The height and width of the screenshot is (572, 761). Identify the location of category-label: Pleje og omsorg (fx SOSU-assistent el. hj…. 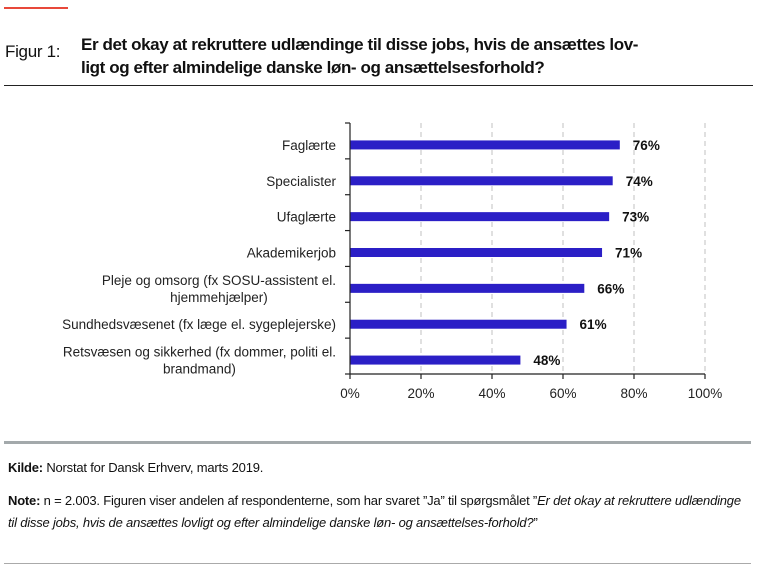
(219, 289).